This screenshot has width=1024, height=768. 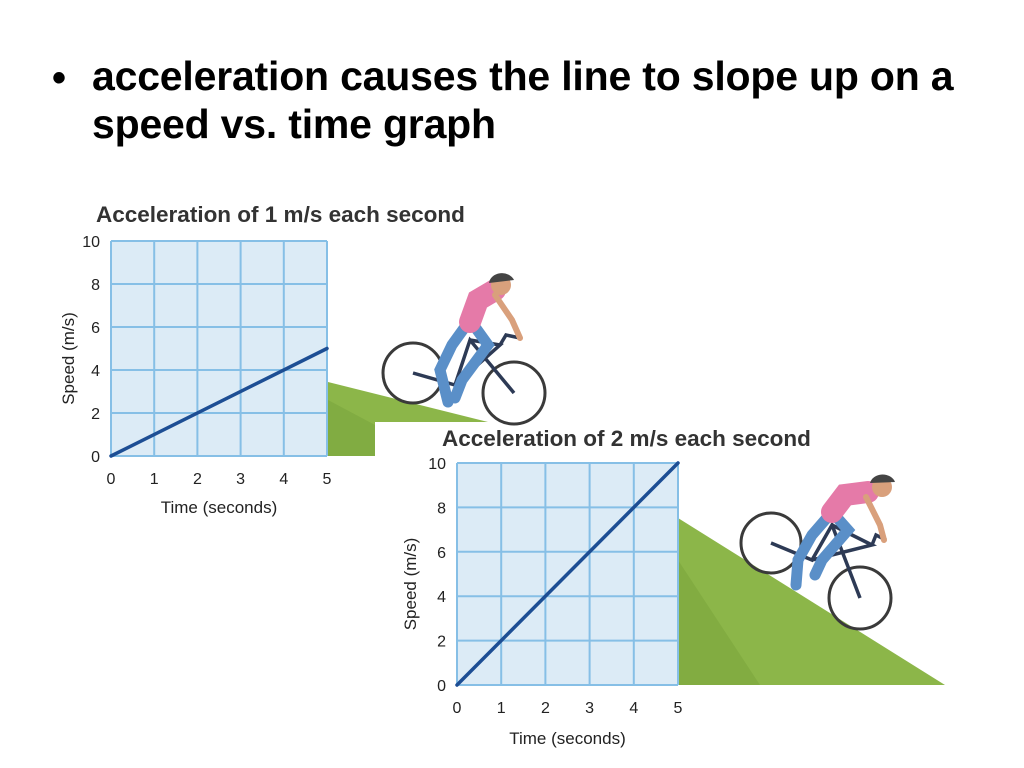 What do you see at coordinates (771, 543) in the screenshot?
I see `rear-wheel` at bounding box center [771, 543].